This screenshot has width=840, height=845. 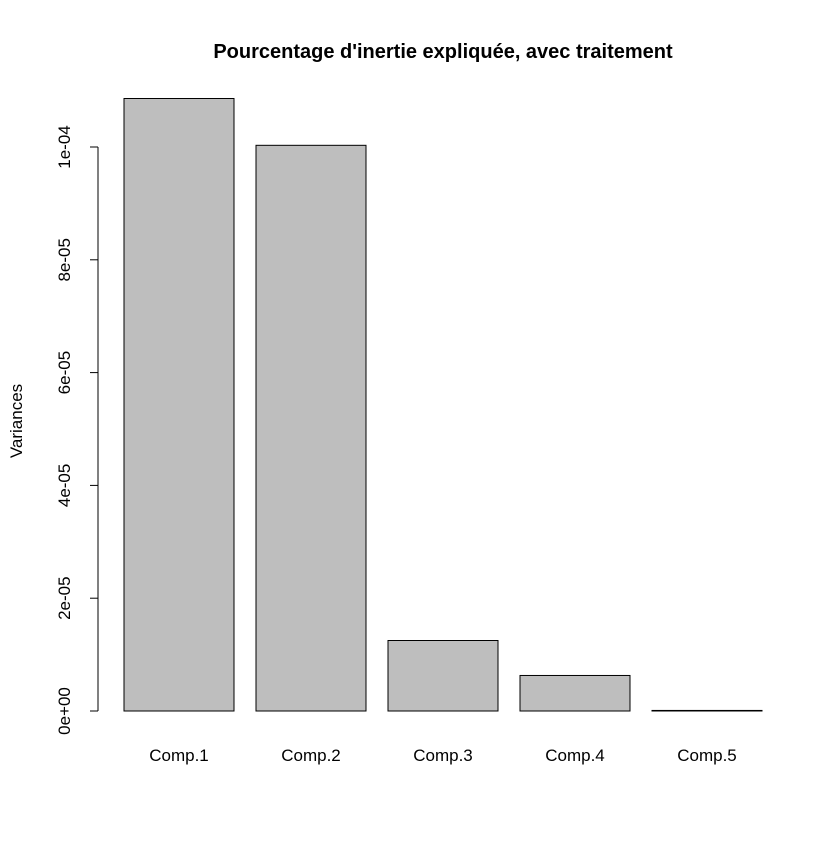 What do you see at coordinates (311, 755) in the screenshot?
I see `x-tick-label: Comp.2` at bounding box center [311, 755].